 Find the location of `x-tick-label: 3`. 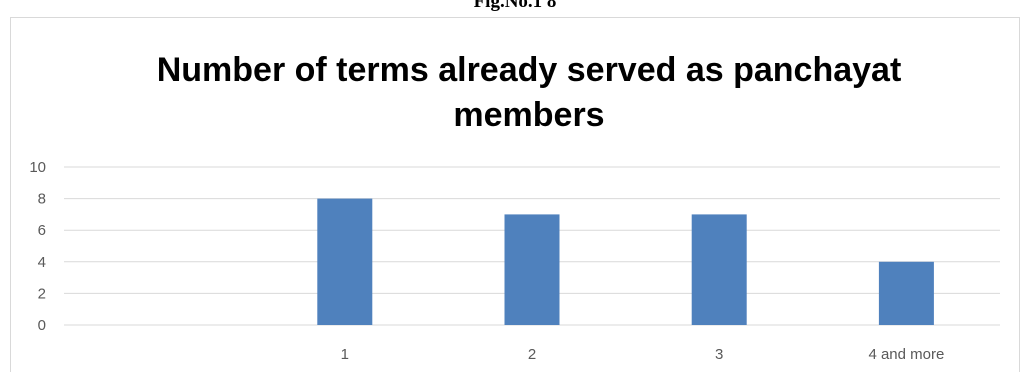

x-tick-label: 3 is located at coordinates (719, 354).